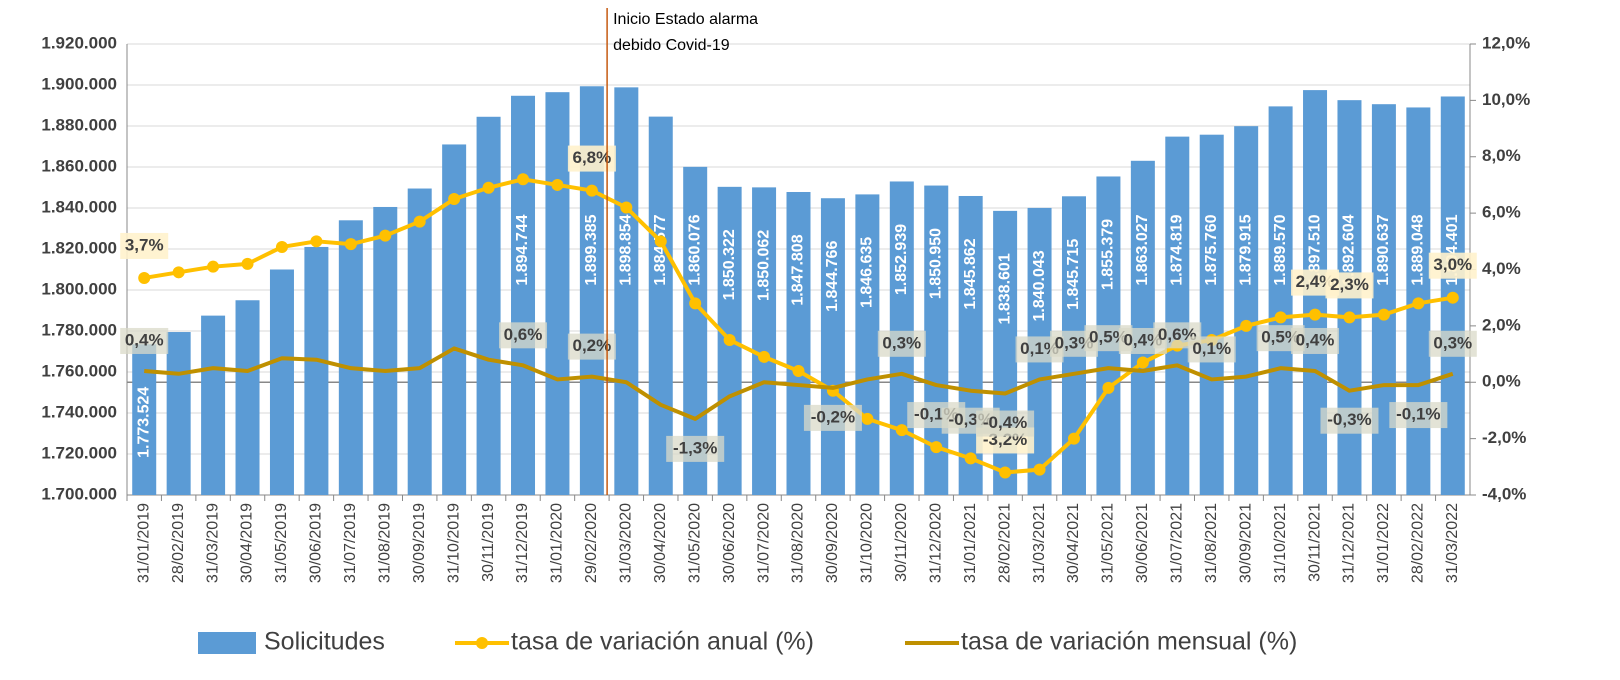 This screenshot has height=680, width=1620. What do you see at coordinates (1280, 337) in the screenshot?
I see `data-label-text: 0,5%` at bounding box center [1280, 337].